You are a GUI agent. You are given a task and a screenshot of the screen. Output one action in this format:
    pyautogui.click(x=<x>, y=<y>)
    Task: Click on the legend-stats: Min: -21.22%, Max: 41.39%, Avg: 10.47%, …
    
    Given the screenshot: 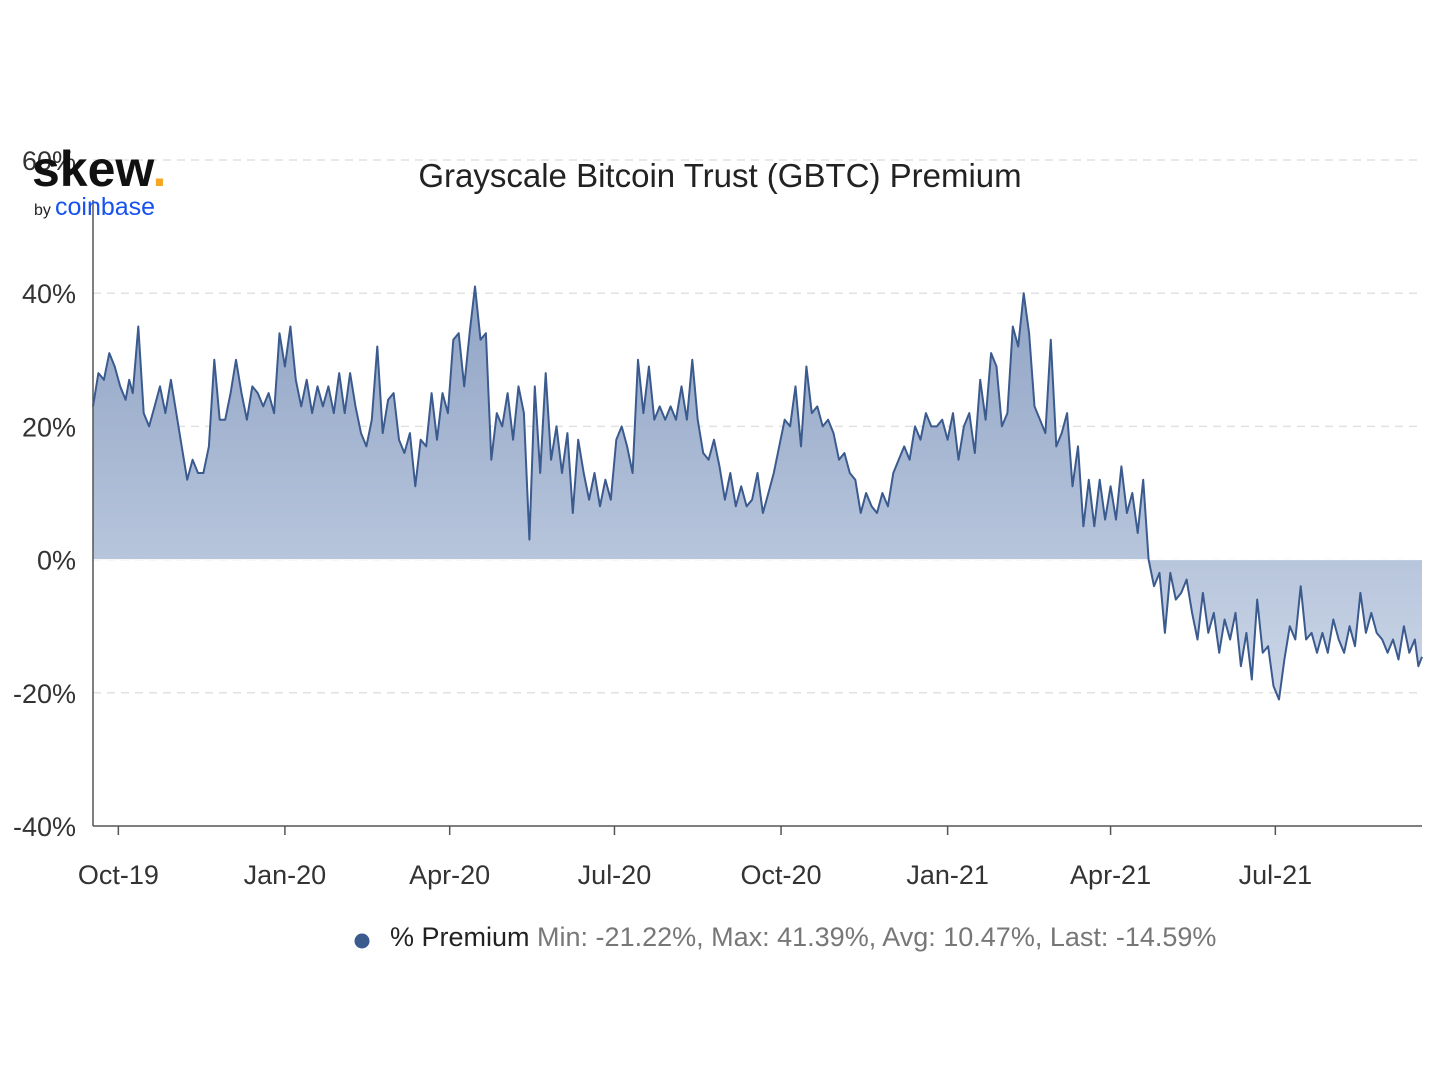 What is the action you would take?
    pyautogui.click(x=876, y=937)
    